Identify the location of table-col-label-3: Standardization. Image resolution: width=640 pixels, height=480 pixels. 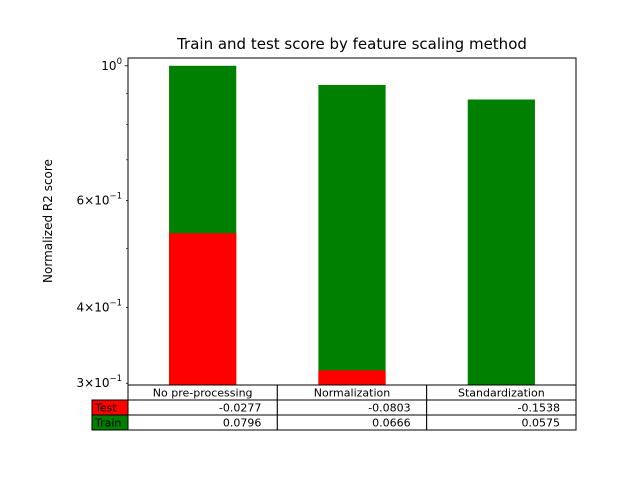
(501, 393).